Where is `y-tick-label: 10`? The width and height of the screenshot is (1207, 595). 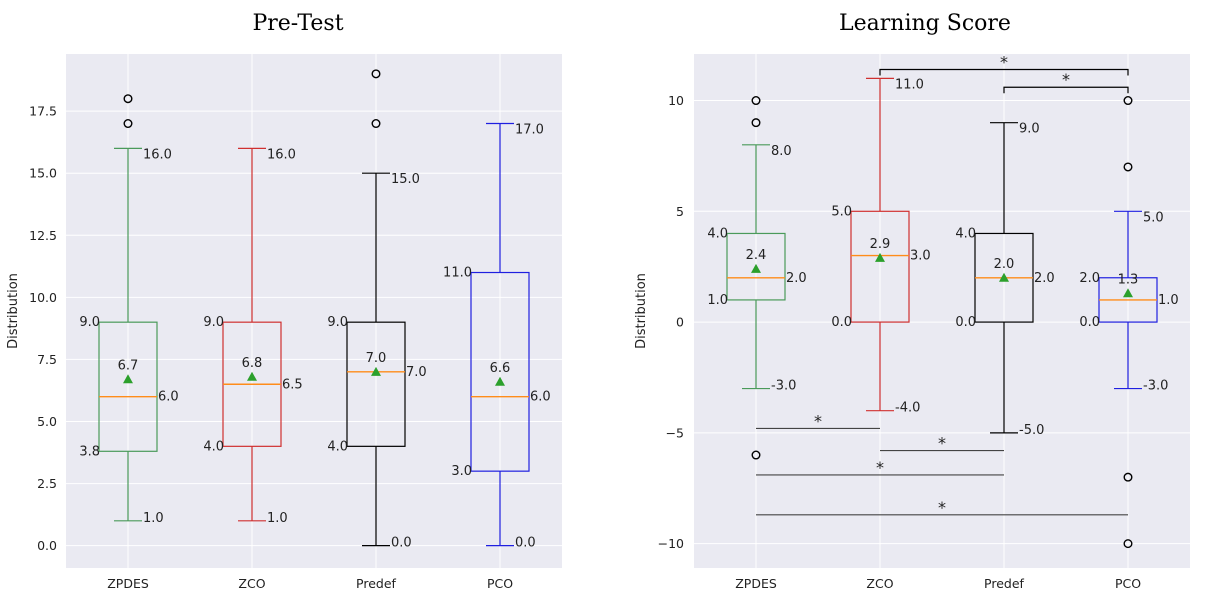
y-tick-label: 10 is located at coordinates (676, 100).